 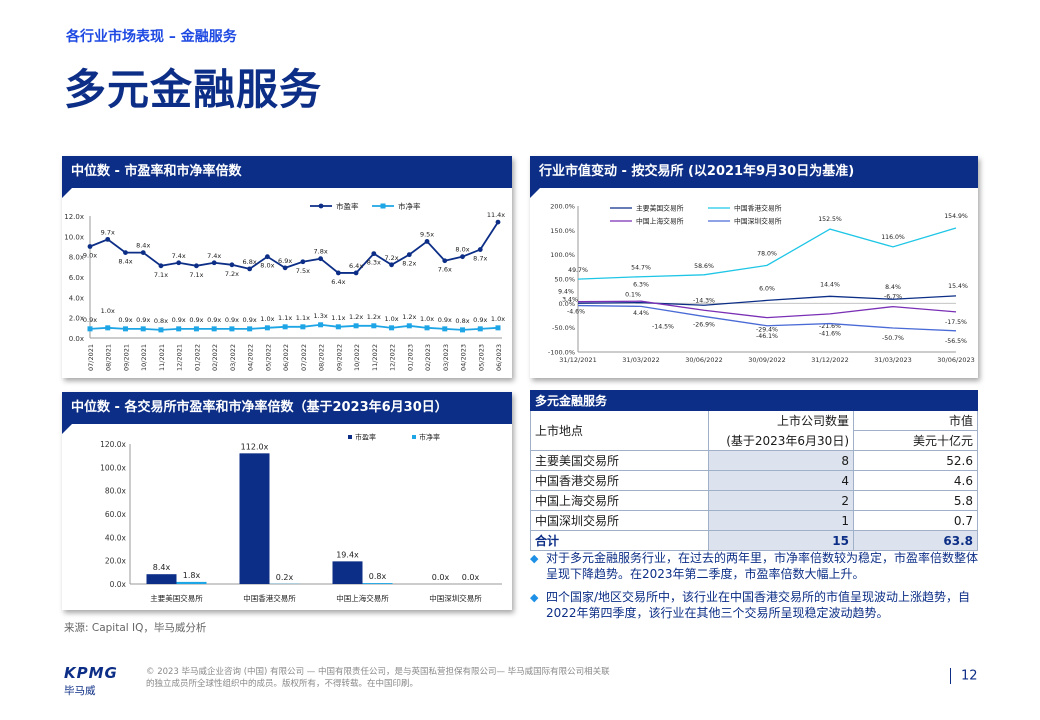 I want to click on data-label: 8.4x, so click(x=162, y=567).